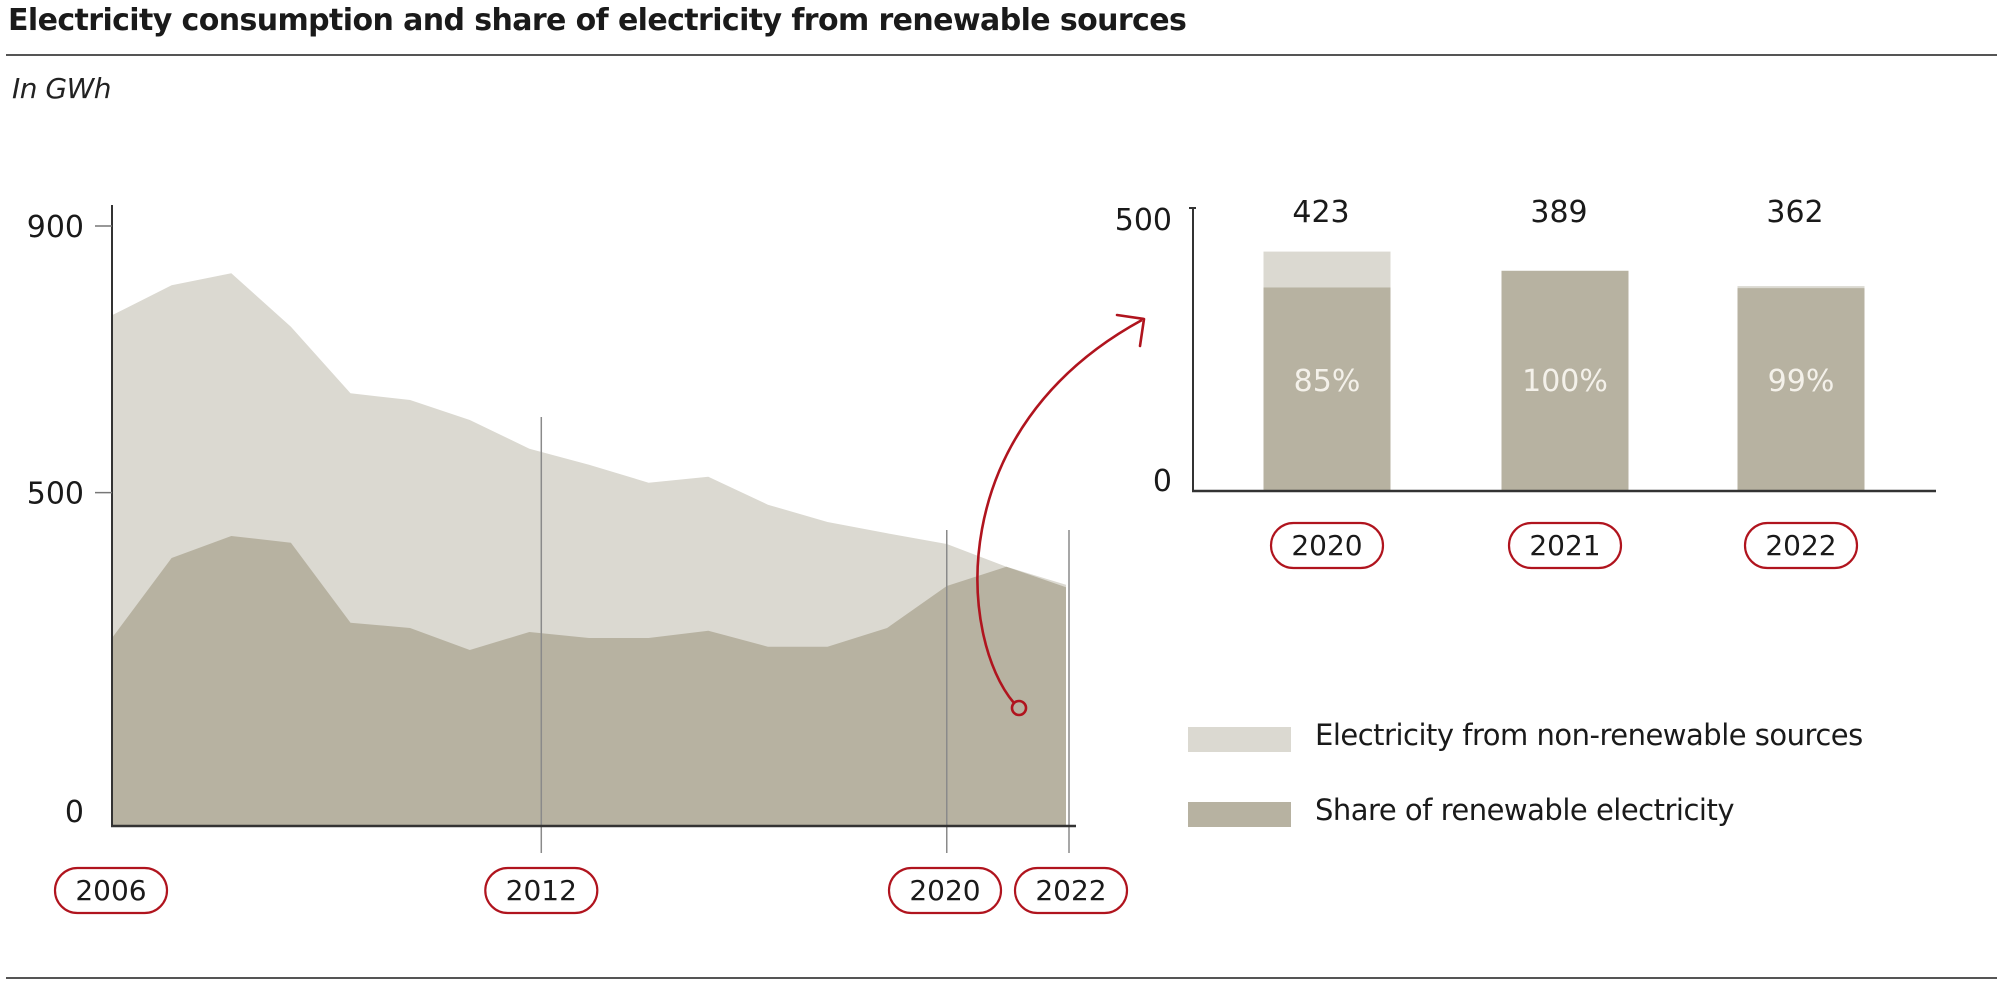  Describe the element at coordinates (1320, 212) in the screenshot. I see `bar-value-label: 423` at that location.